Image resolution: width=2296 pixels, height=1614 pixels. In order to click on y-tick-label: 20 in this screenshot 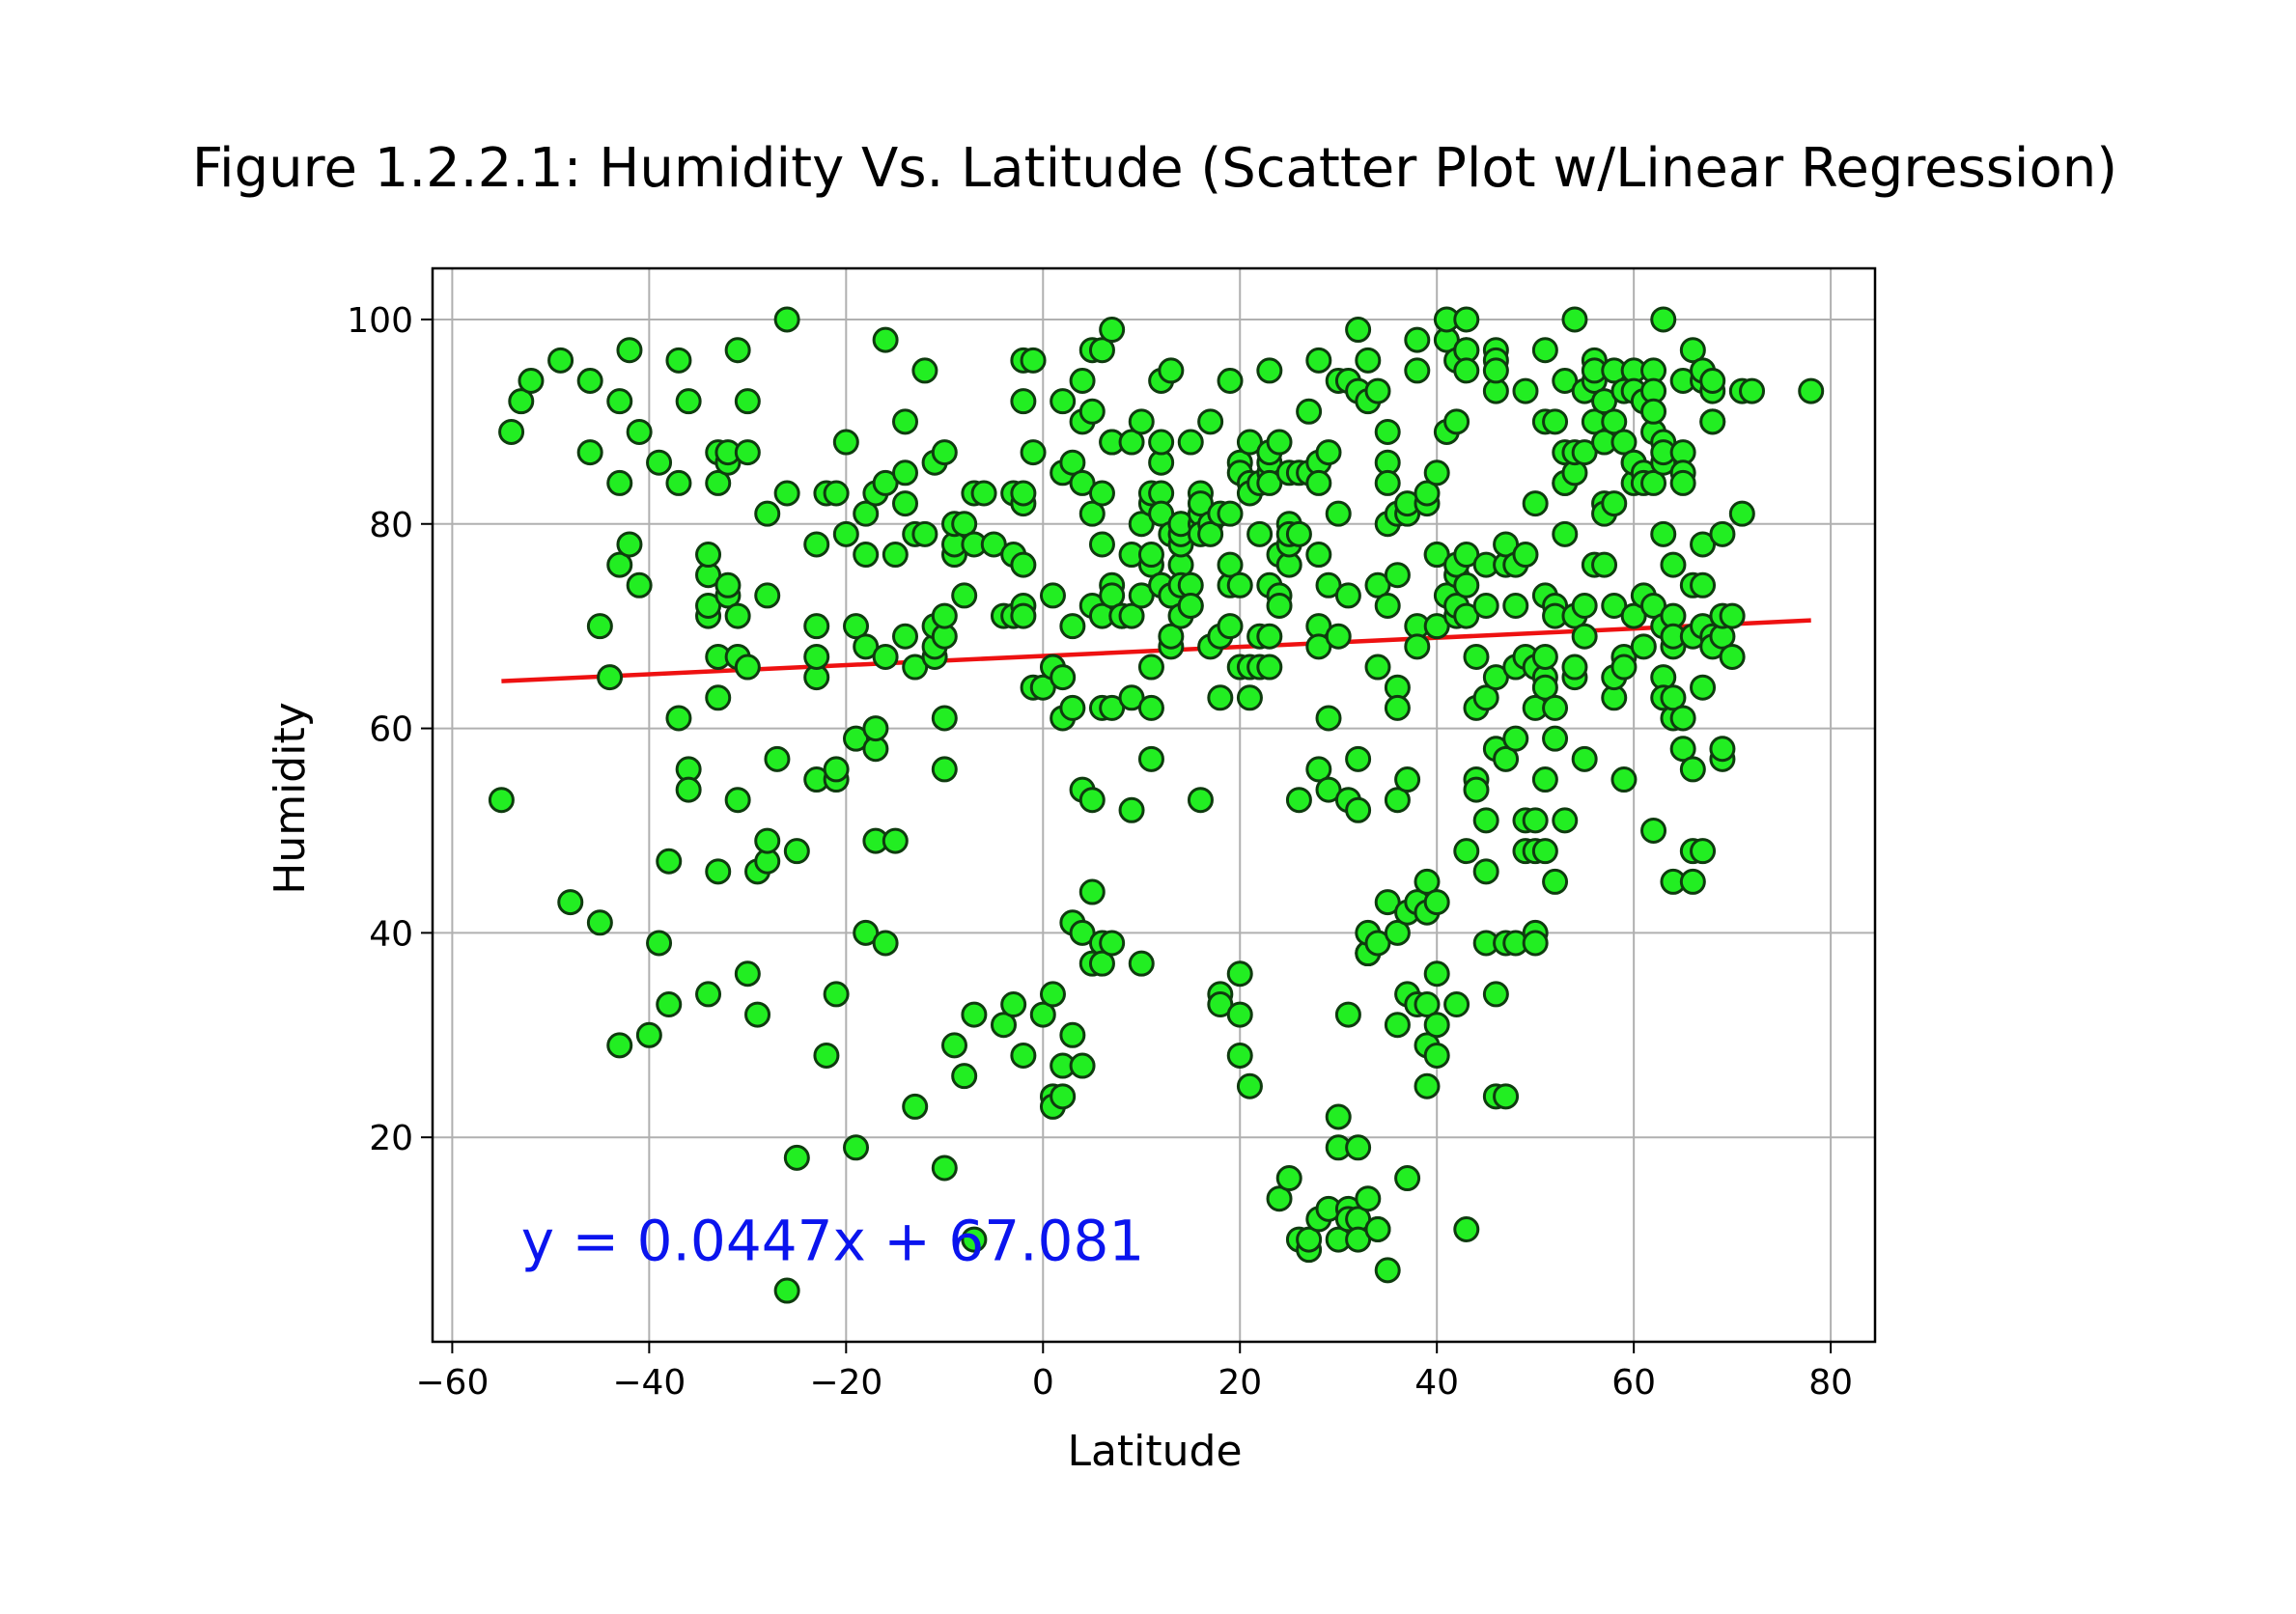, I will do `click(391, 1139)`.